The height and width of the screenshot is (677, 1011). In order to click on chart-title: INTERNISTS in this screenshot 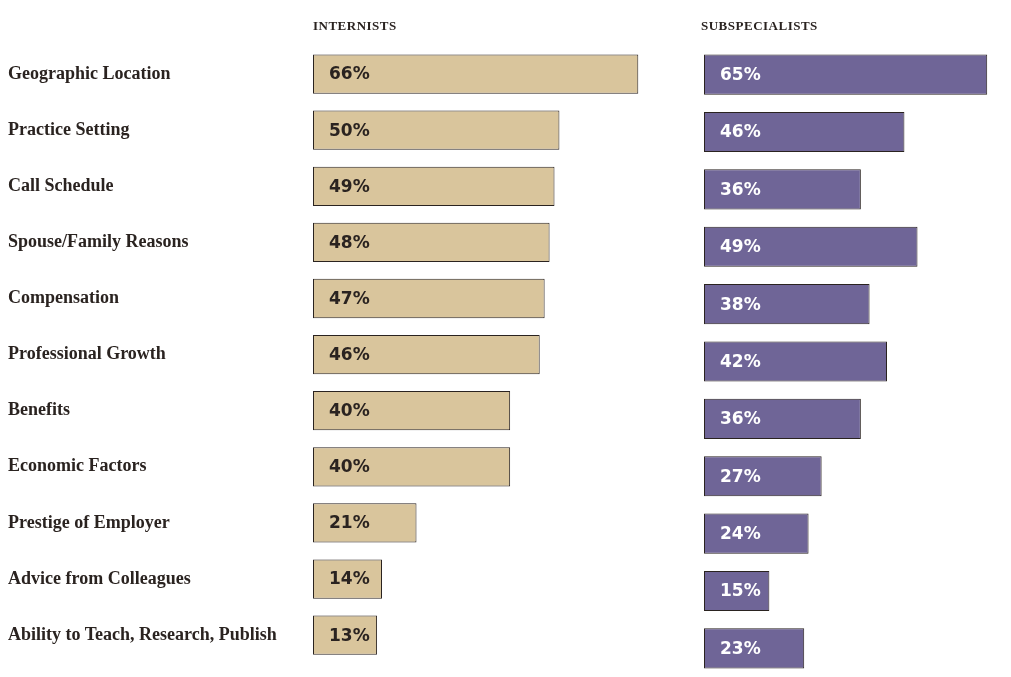, I will do `click(355, 26)`.